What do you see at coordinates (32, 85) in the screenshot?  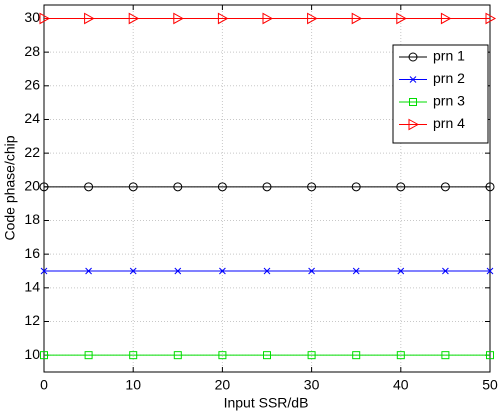 I see `y-tick-label: 26` at bounding box center [32, 85].